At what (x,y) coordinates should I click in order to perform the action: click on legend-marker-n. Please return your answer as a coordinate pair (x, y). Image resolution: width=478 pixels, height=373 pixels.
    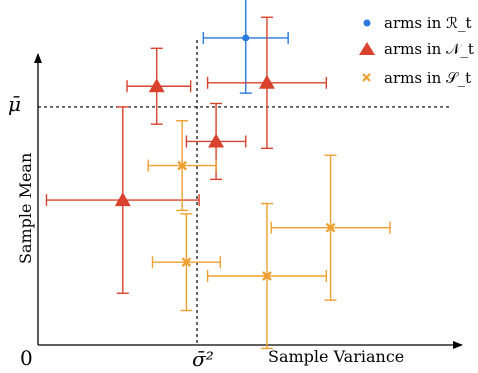
    Looking at the image, I should click on (367, 48).